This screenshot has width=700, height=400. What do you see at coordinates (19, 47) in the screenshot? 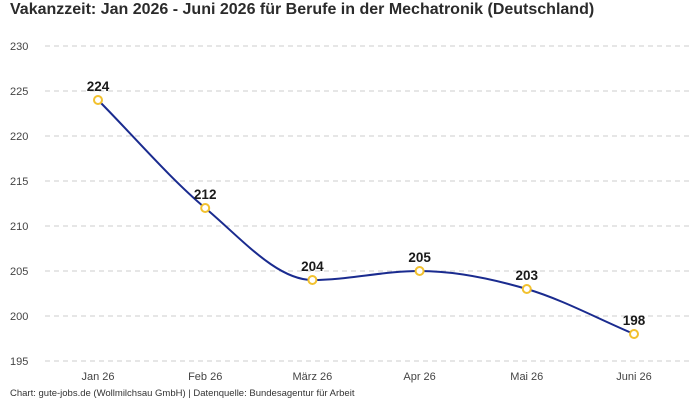
I see `y-tick-label: 230` at bounding box center [19, 47].